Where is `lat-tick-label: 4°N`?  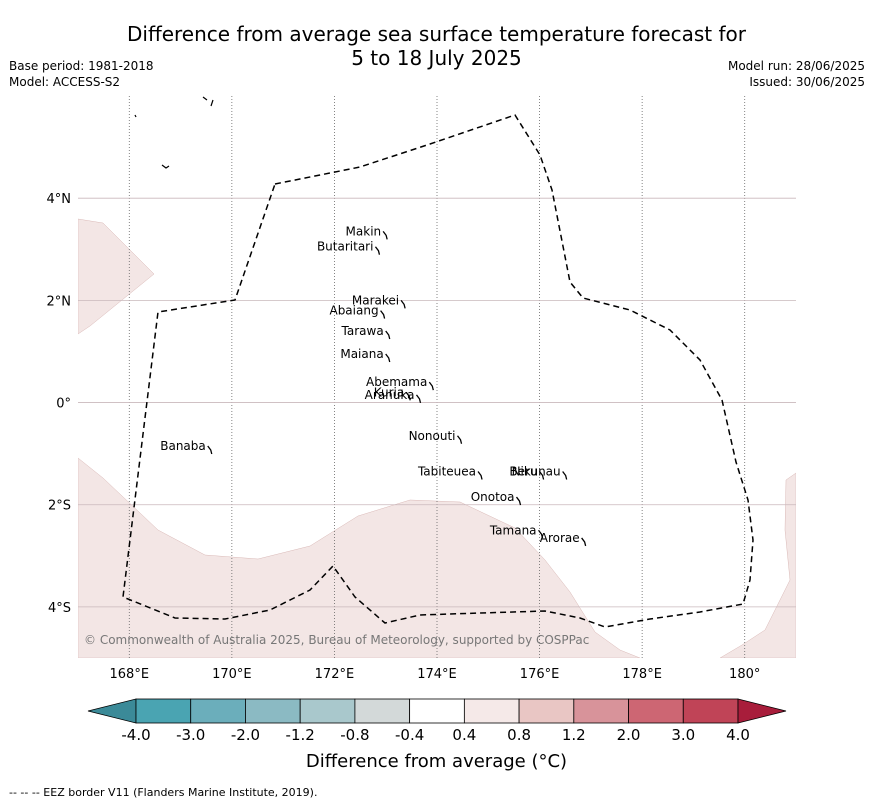 lat-tick-label: 4°N is located at coordinates (59, 199).